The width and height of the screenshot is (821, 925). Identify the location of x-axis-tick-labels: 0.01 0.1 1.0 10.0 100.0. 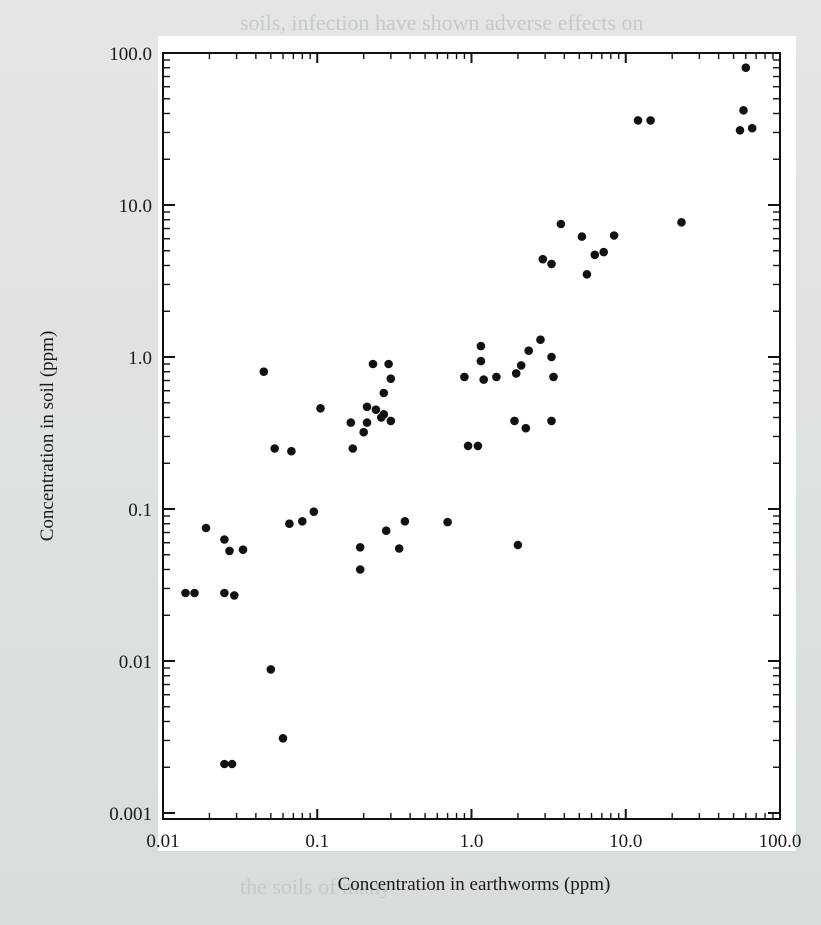
(473, 841).